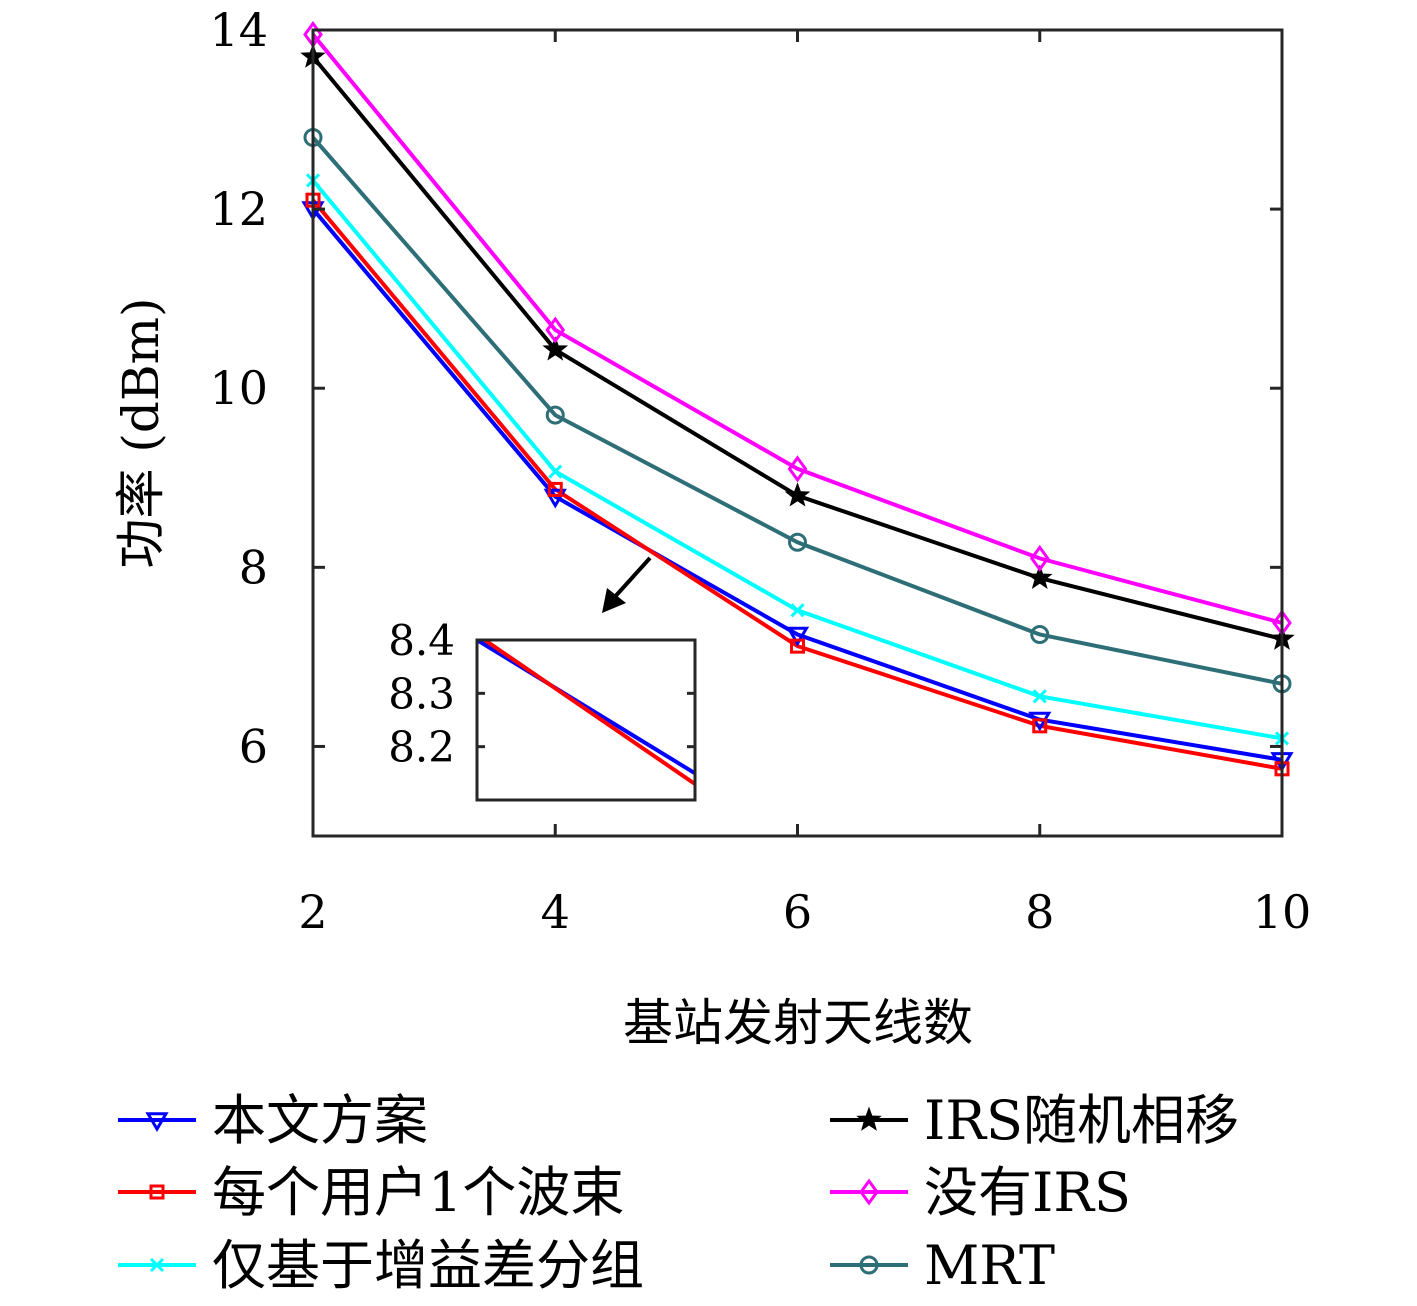 The image size is (1417, 1306). What do you see at coordinates (1039, 912) in the screenshot?
I see `x-tick-label: 8` at bounding box center [1039, 912].